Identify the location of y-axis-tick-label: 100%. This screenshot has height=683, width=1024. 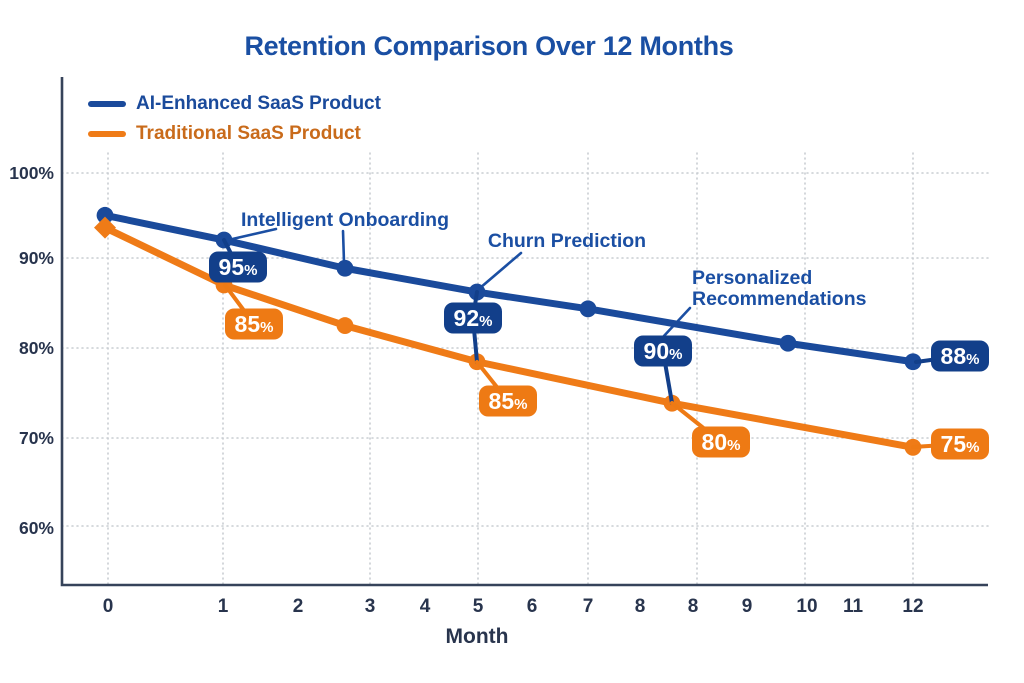
(31, 173).